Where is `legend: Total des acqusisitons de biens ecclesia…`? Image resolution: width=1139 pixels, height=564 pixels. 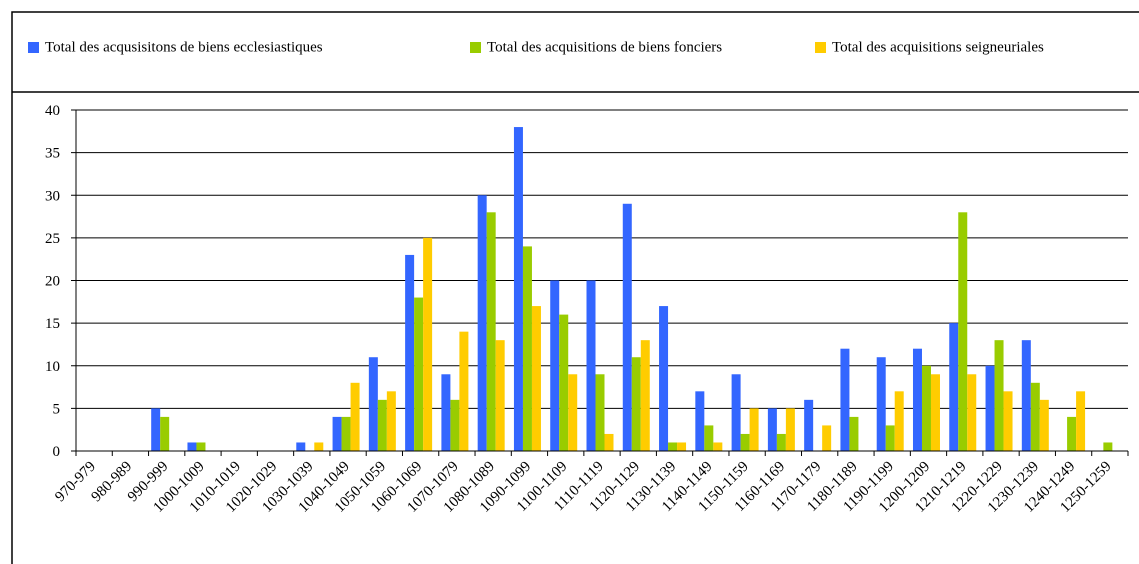 legend: Total des acqusisitons de biens ecclesia… is located at coordinates (536, 47).